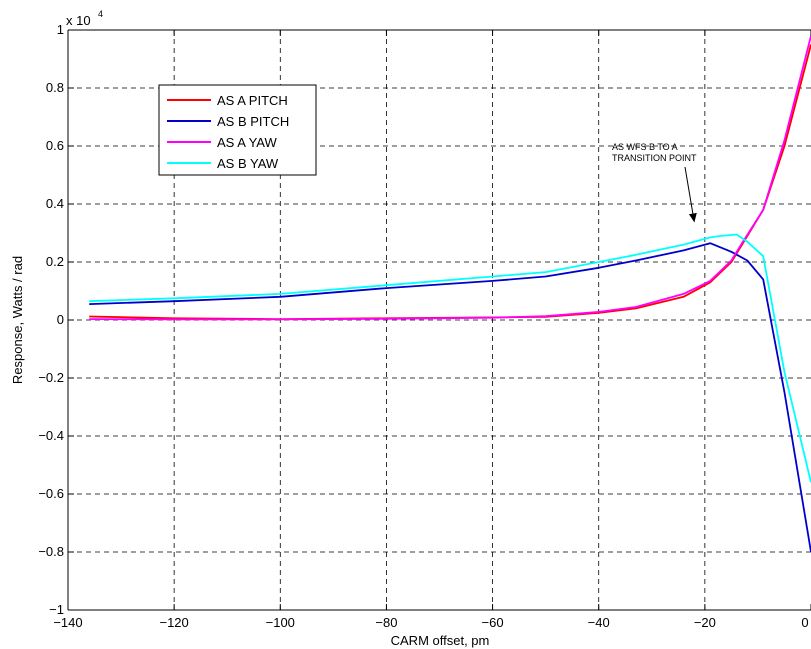 The image size is (811, 649). What do you see at coordinates (17, 320) in the screenshot?
I see `y-axis-label: Response, Watts / rad` at bounding box center [17, 320].